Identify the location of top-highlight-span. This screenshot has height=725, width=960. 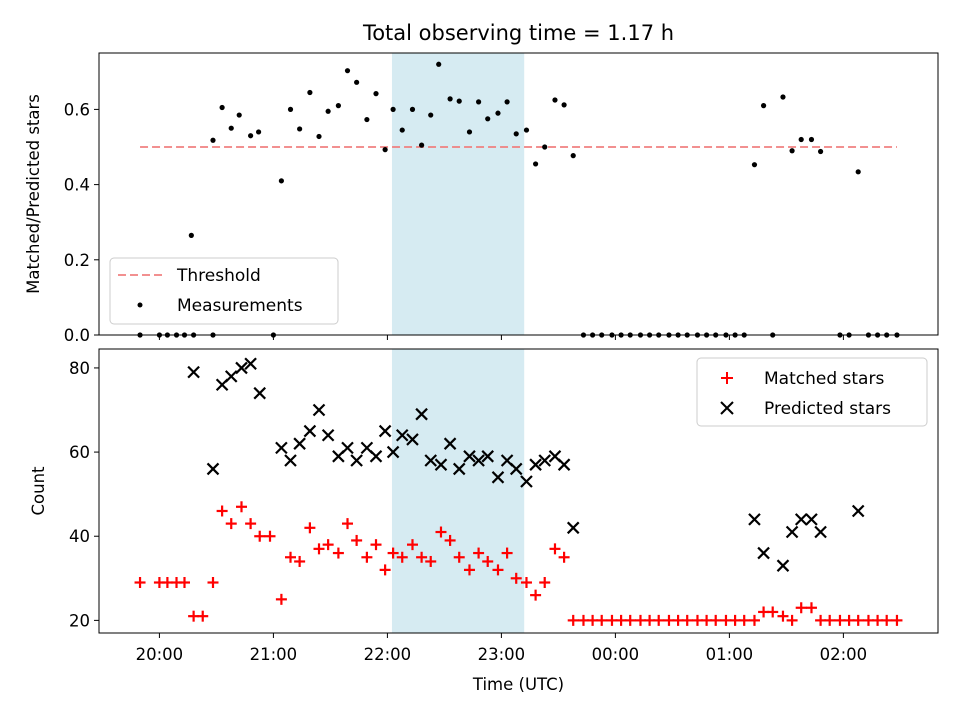
(458, 194).